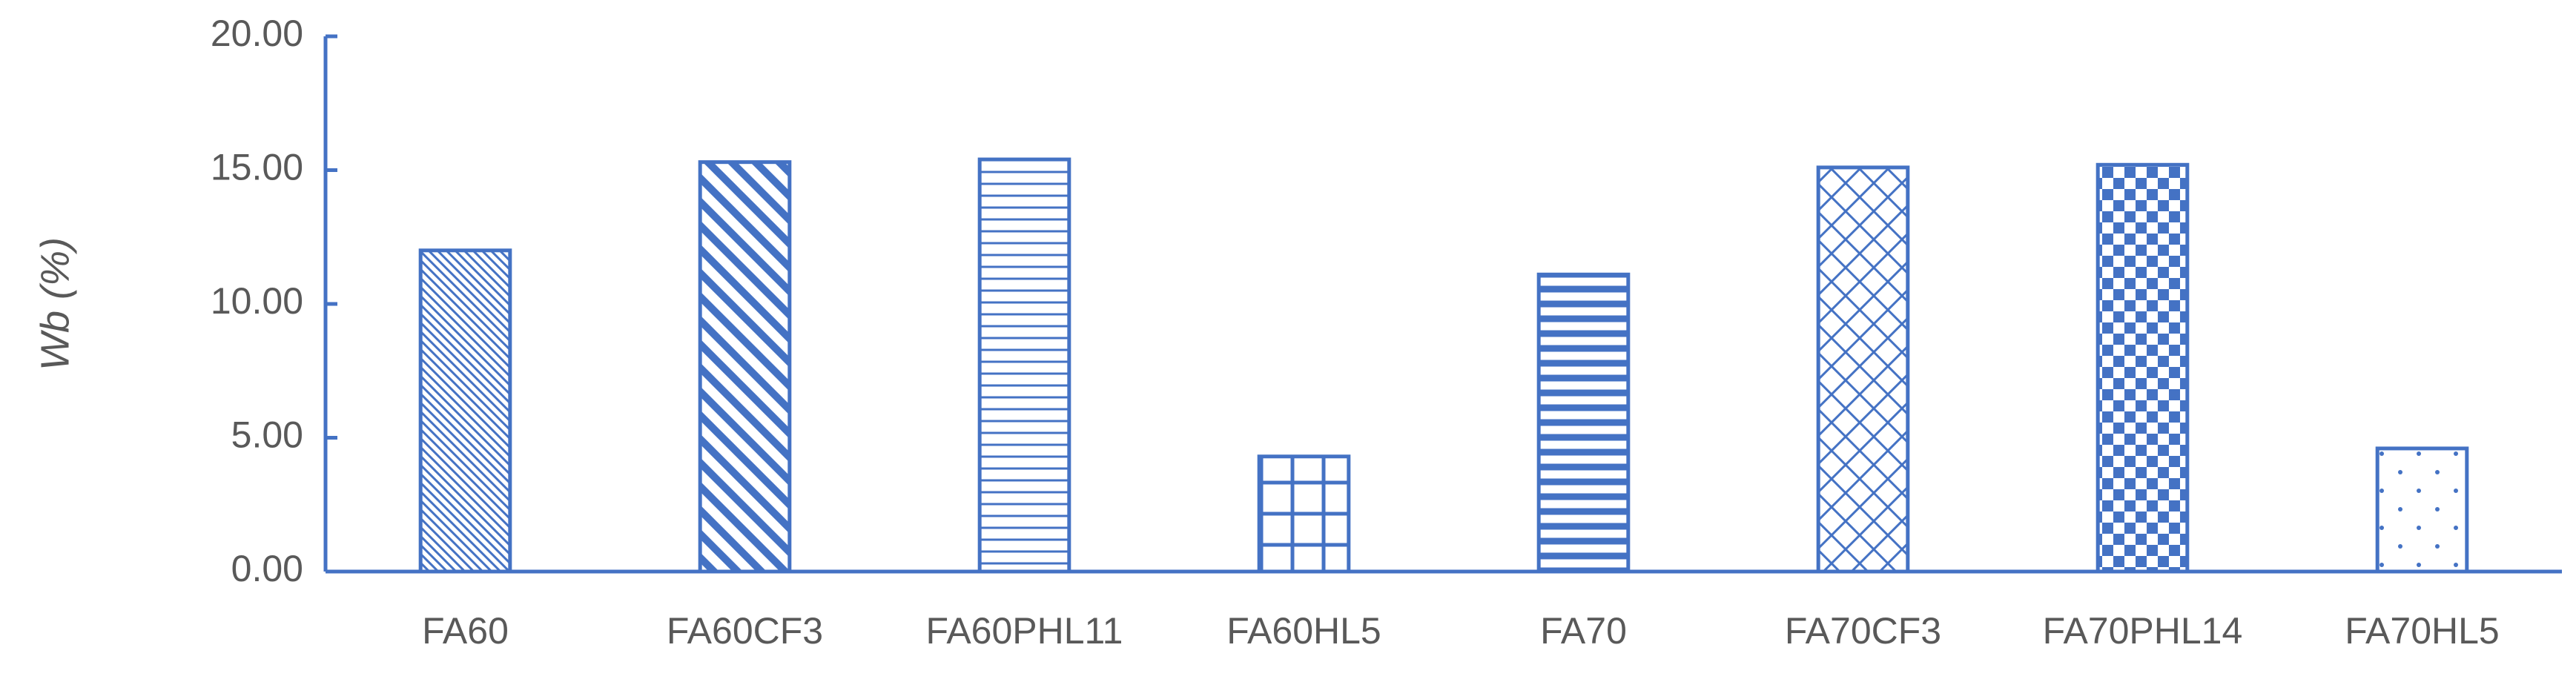 The width and height of the screenshot is (2576, 682). Describe the element at coordinates (745, 631) in the screenshot. I see `x-tick-label: FA60CF3` at that location.